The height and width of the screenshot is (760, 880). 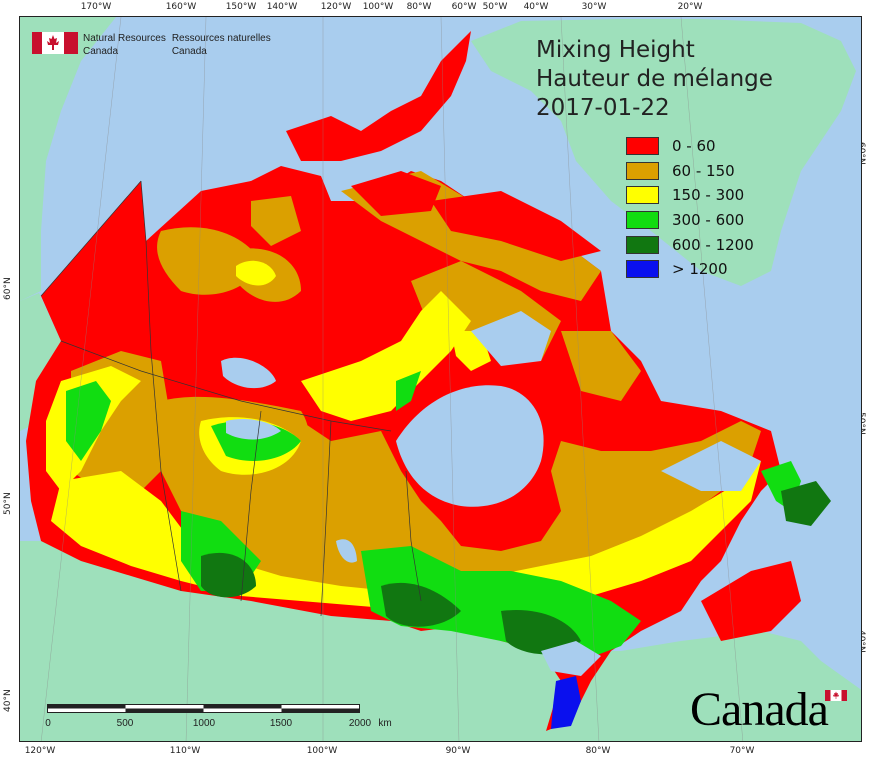 What do you see at coordinates (594, 7) in the screenshot?
I see `lon-label-top: 30°W` at bounding box center [594, 7].